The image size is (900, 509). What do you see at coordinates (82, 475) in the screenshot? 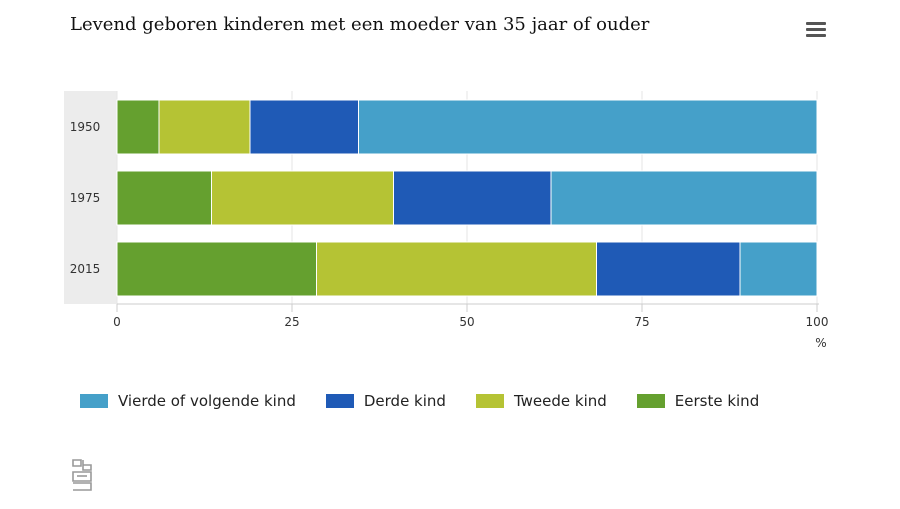
I see `cbs-logo-icon` at bounding box center [82, 475].